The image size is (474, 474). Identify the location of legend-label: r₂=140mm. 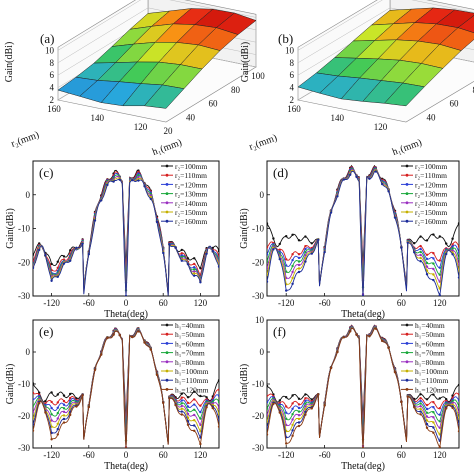
(431, 203).